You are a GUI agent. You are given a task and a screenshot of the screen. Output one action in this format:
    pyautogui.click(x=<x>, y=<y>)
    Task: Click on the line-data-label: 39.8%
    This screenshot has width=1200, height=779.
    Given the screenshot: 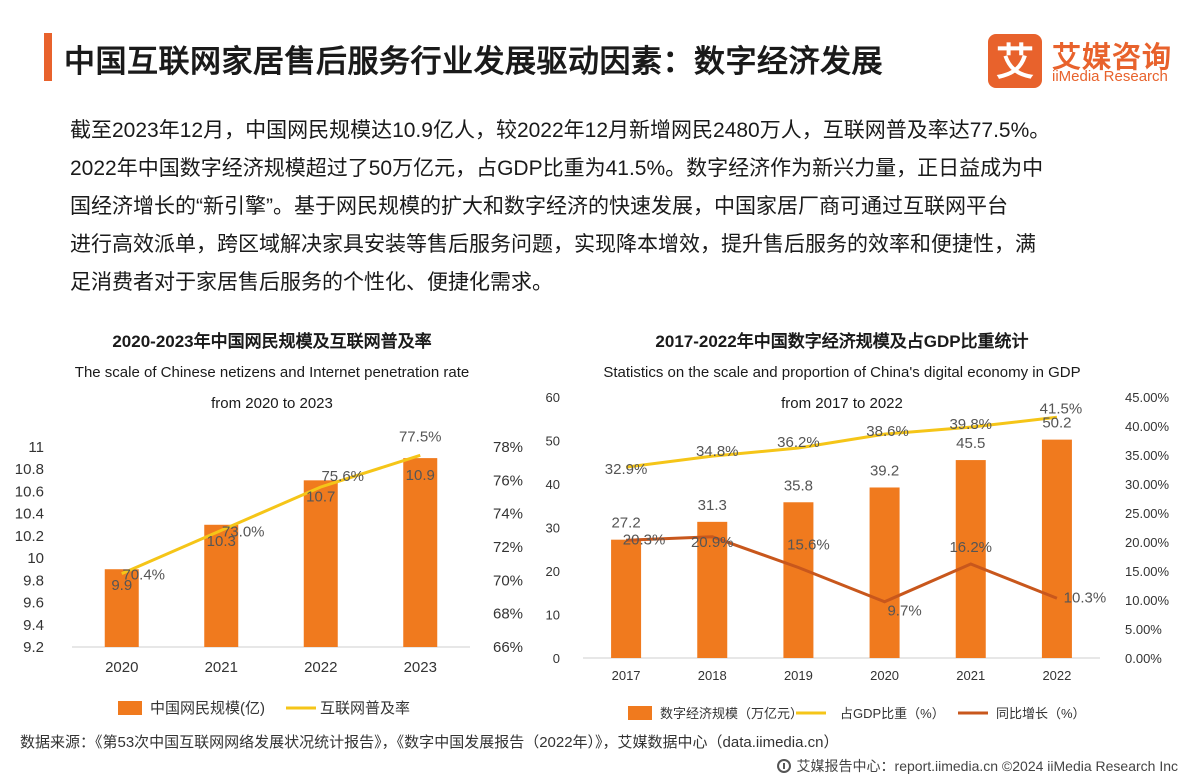 What is the action you would take?
    pyautogui.click(x=970, y=424)
    